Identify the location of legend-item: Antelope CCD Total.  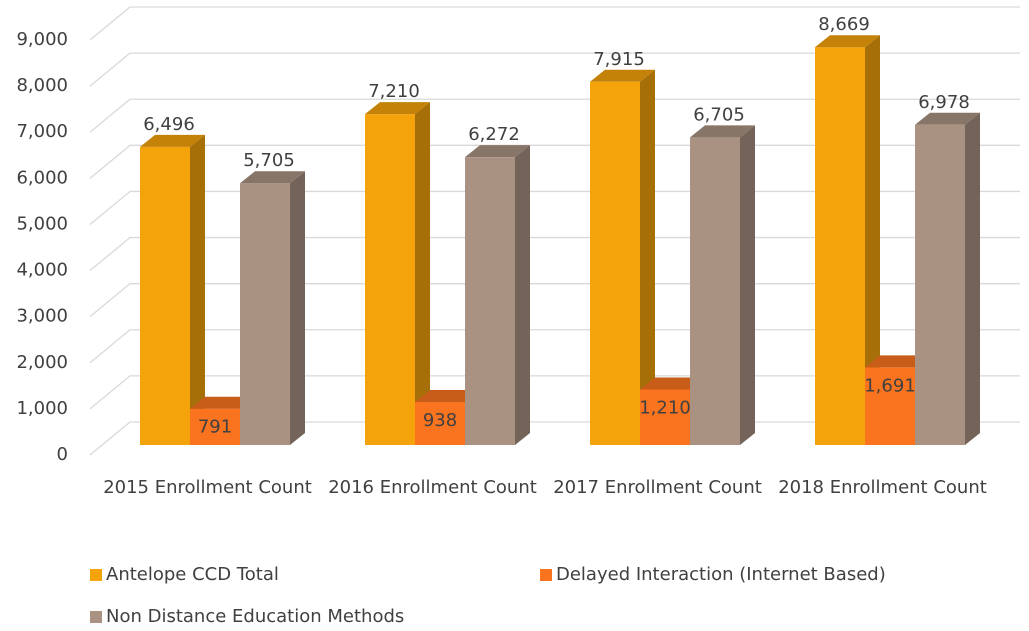
(184, 574).